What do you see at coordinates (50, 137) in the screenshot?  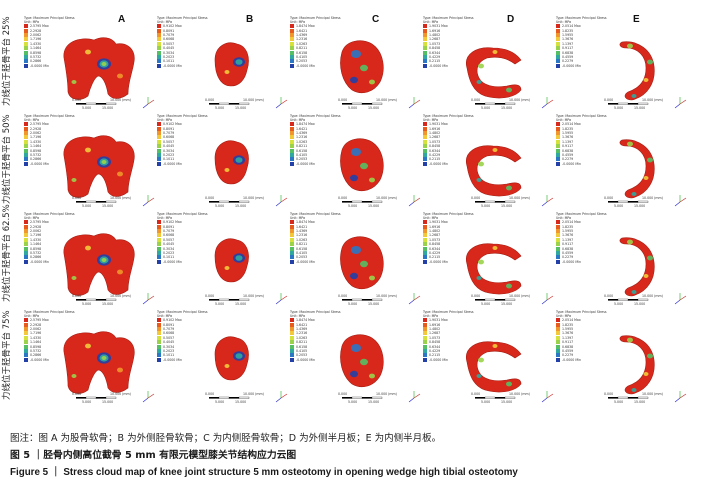 I see `legend-entry: 1.7196` at bounding box center [50, 137].